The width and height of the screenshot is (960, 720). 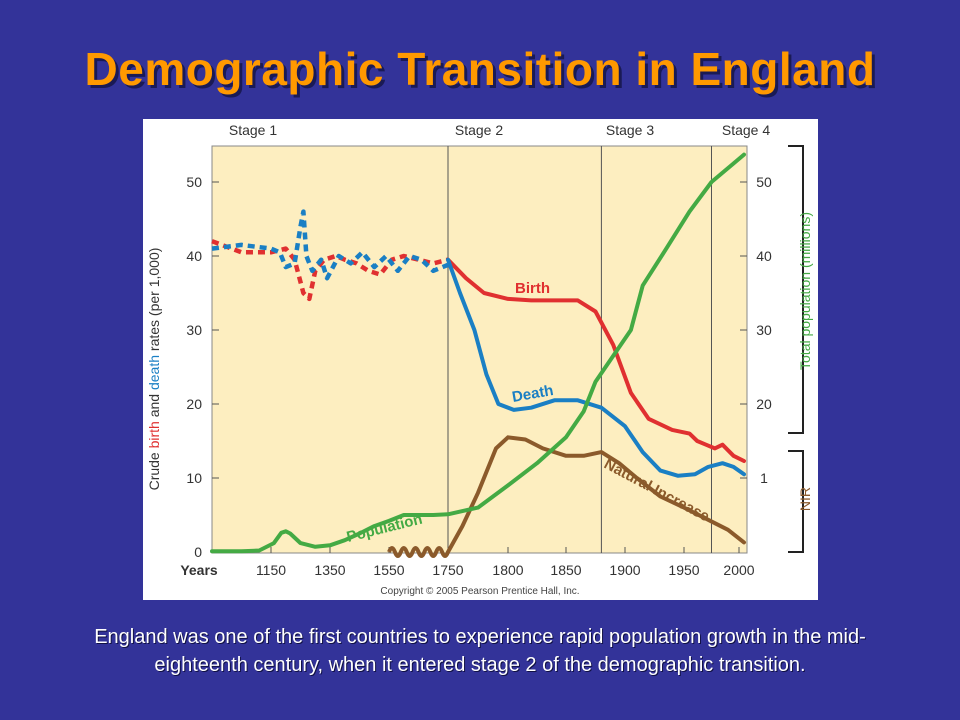 What do you see at coordinates (764, 182) in the screenshot?
I see `right-tick-label: 50` at bounding box center [764, 182].